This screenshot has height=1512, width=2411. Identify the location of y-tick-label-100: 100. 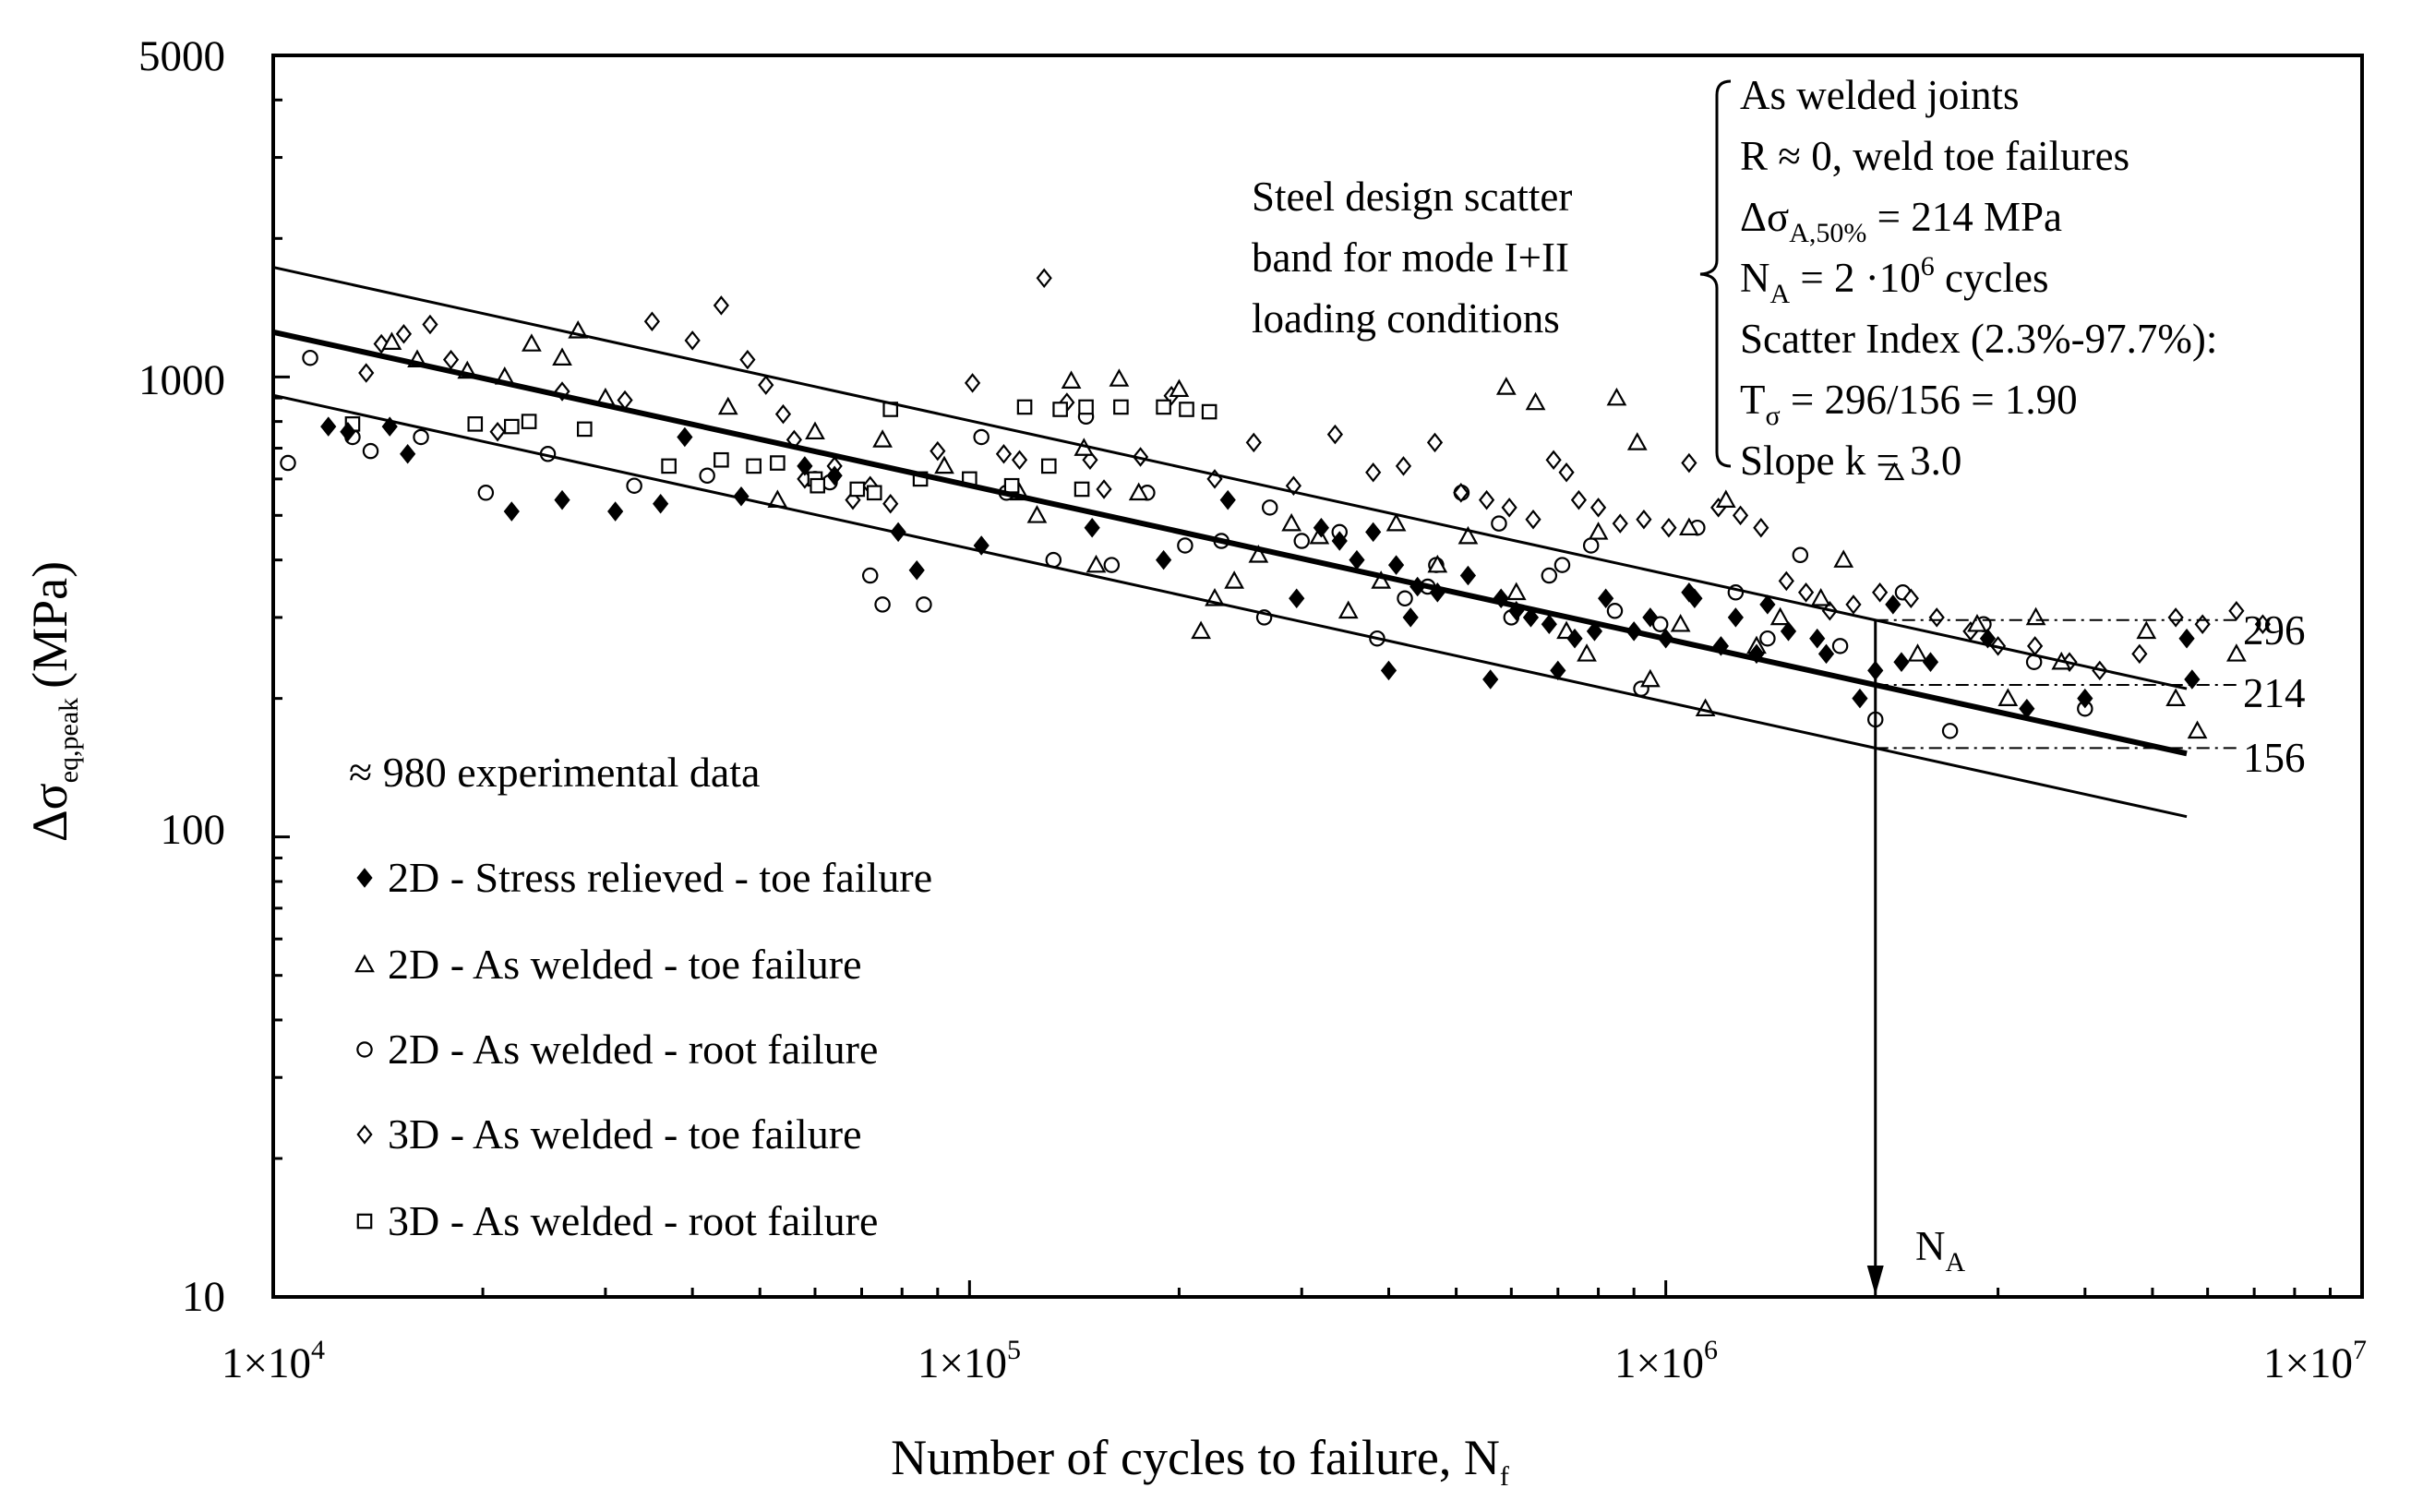
(193, 830).